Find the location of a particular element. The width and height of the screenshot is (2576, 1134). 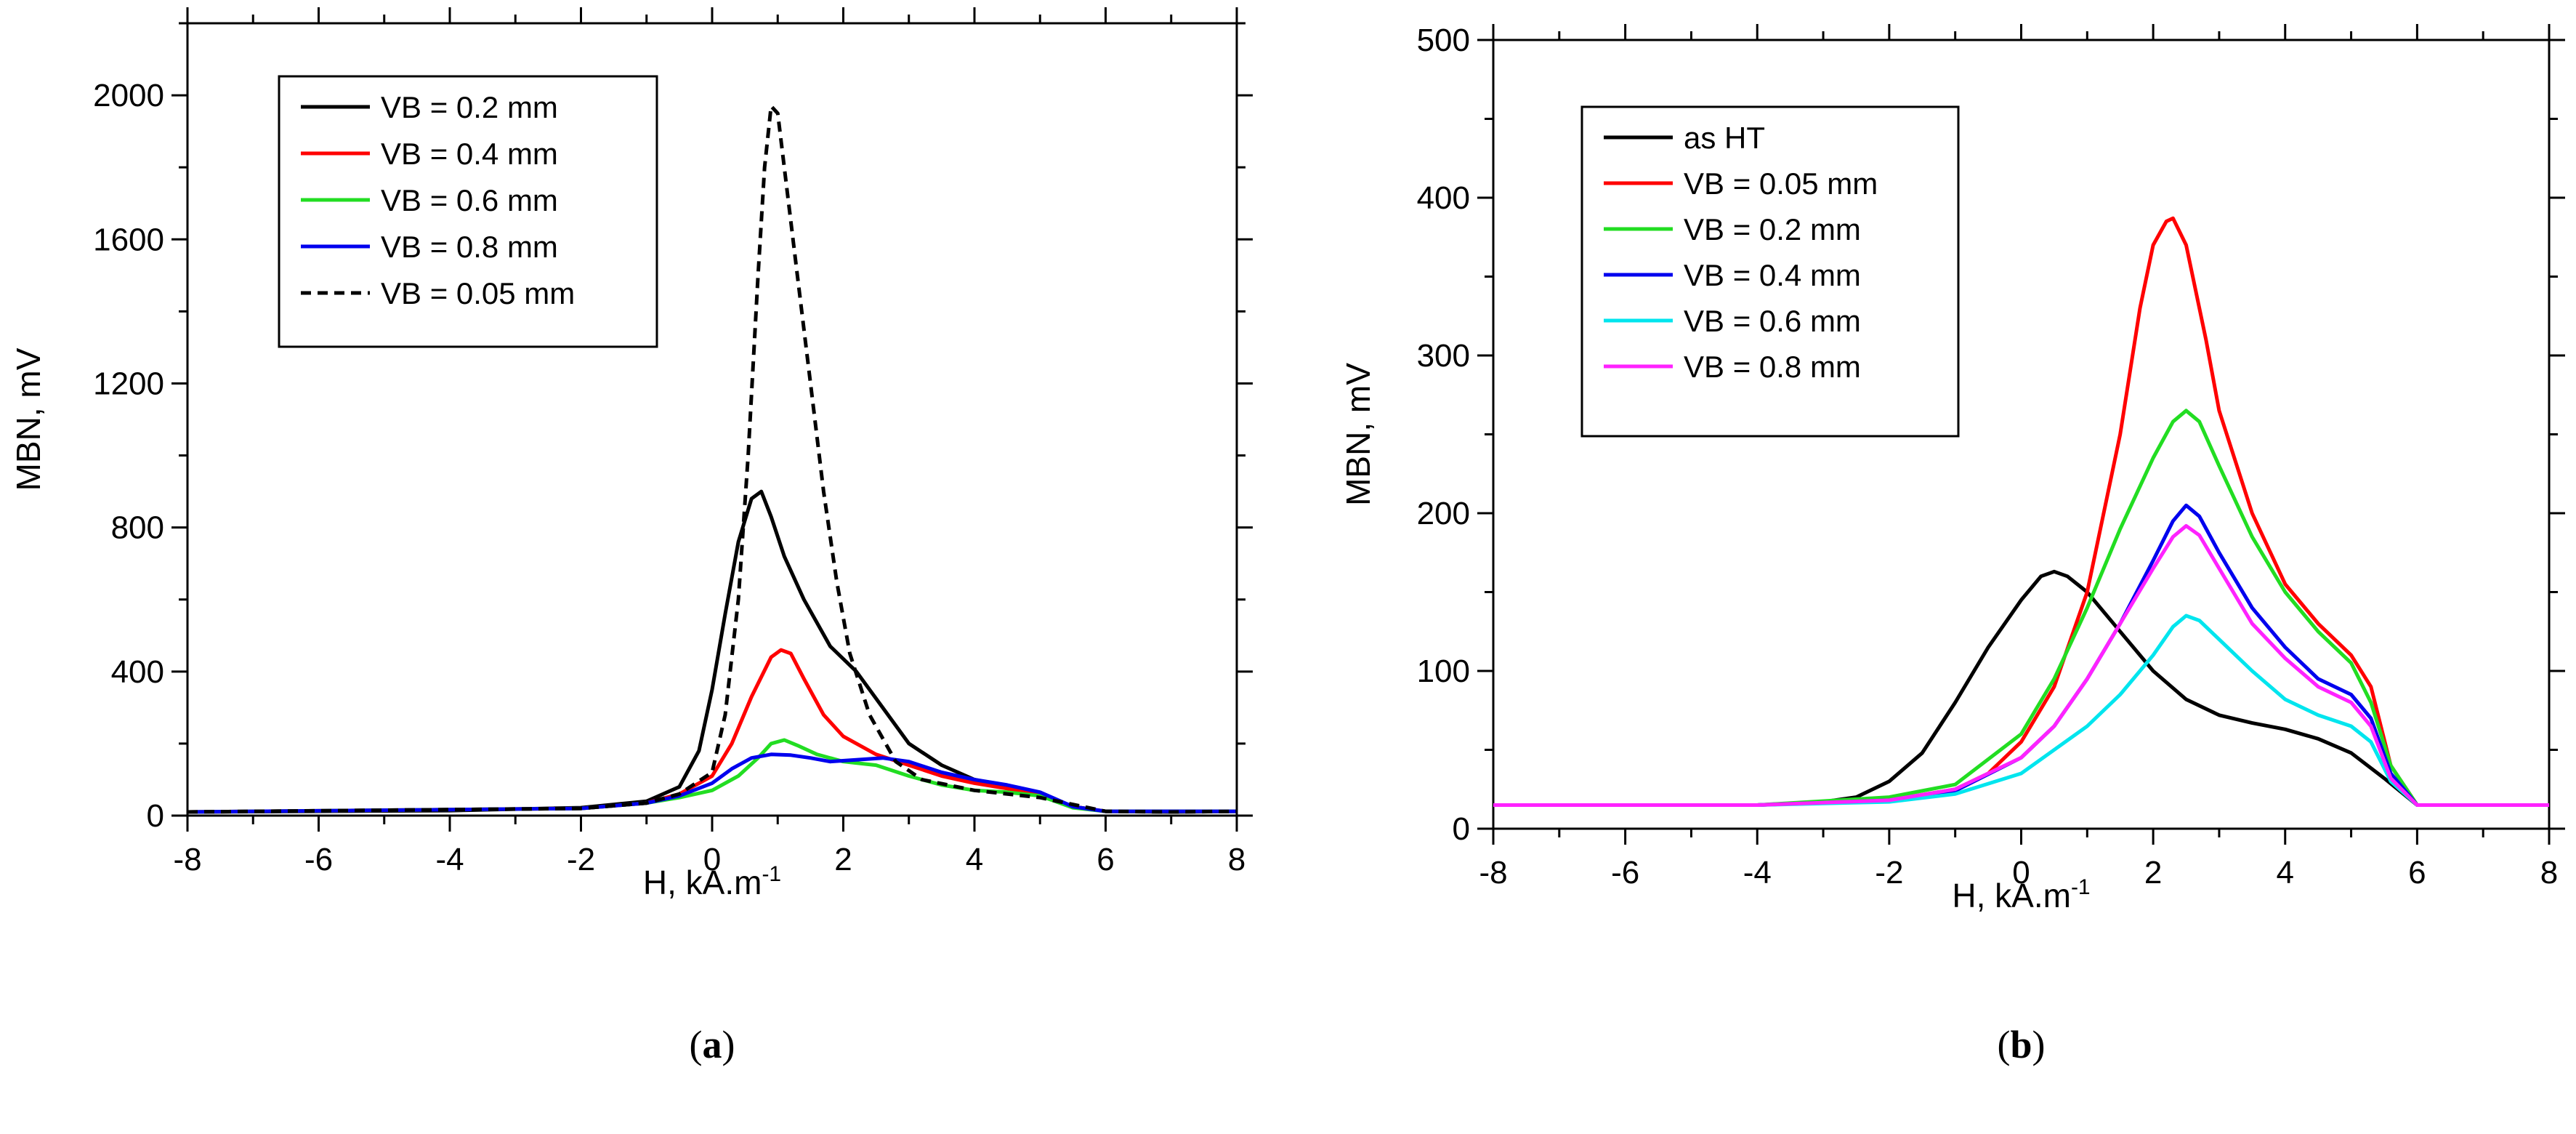

panel-b-x-axis-title-main: H, kA.m is located at coordinates (2012, 895).